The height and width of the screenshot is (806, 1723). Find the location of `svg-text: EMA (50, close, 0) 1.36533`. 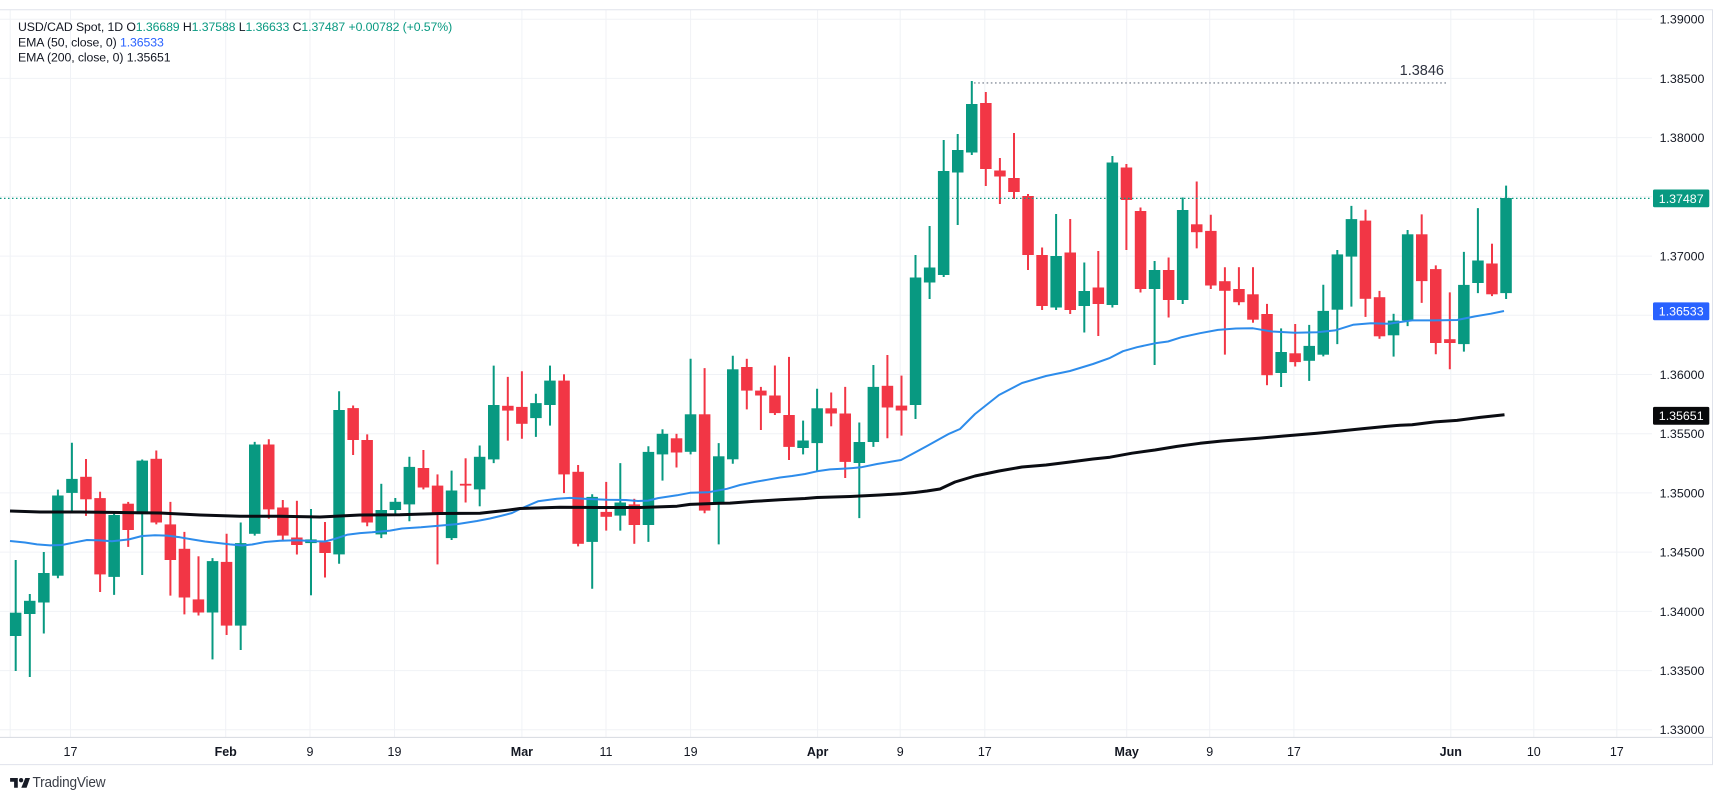

svg-text: EMA (50, close, 0) 1.36533 is located at coordinates (91, 43).